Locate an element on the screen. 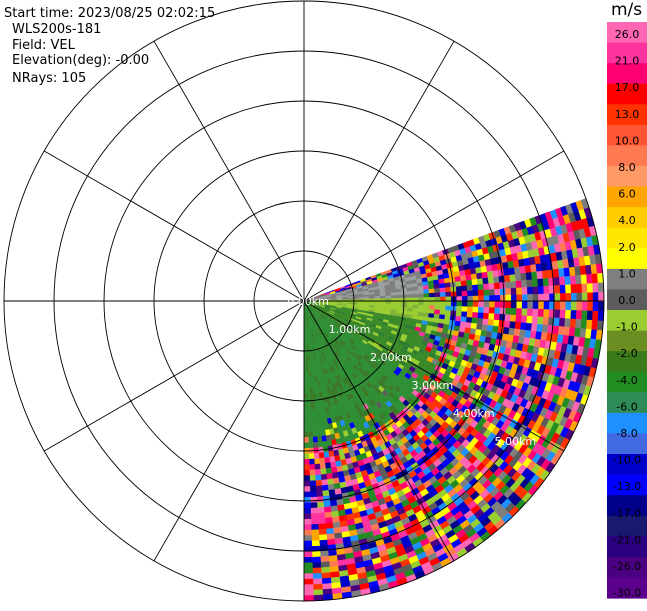 The height and width of the screenshot is (611, 647). colorbar-tick-label: -1.0 is located at coordinates (626, 327).